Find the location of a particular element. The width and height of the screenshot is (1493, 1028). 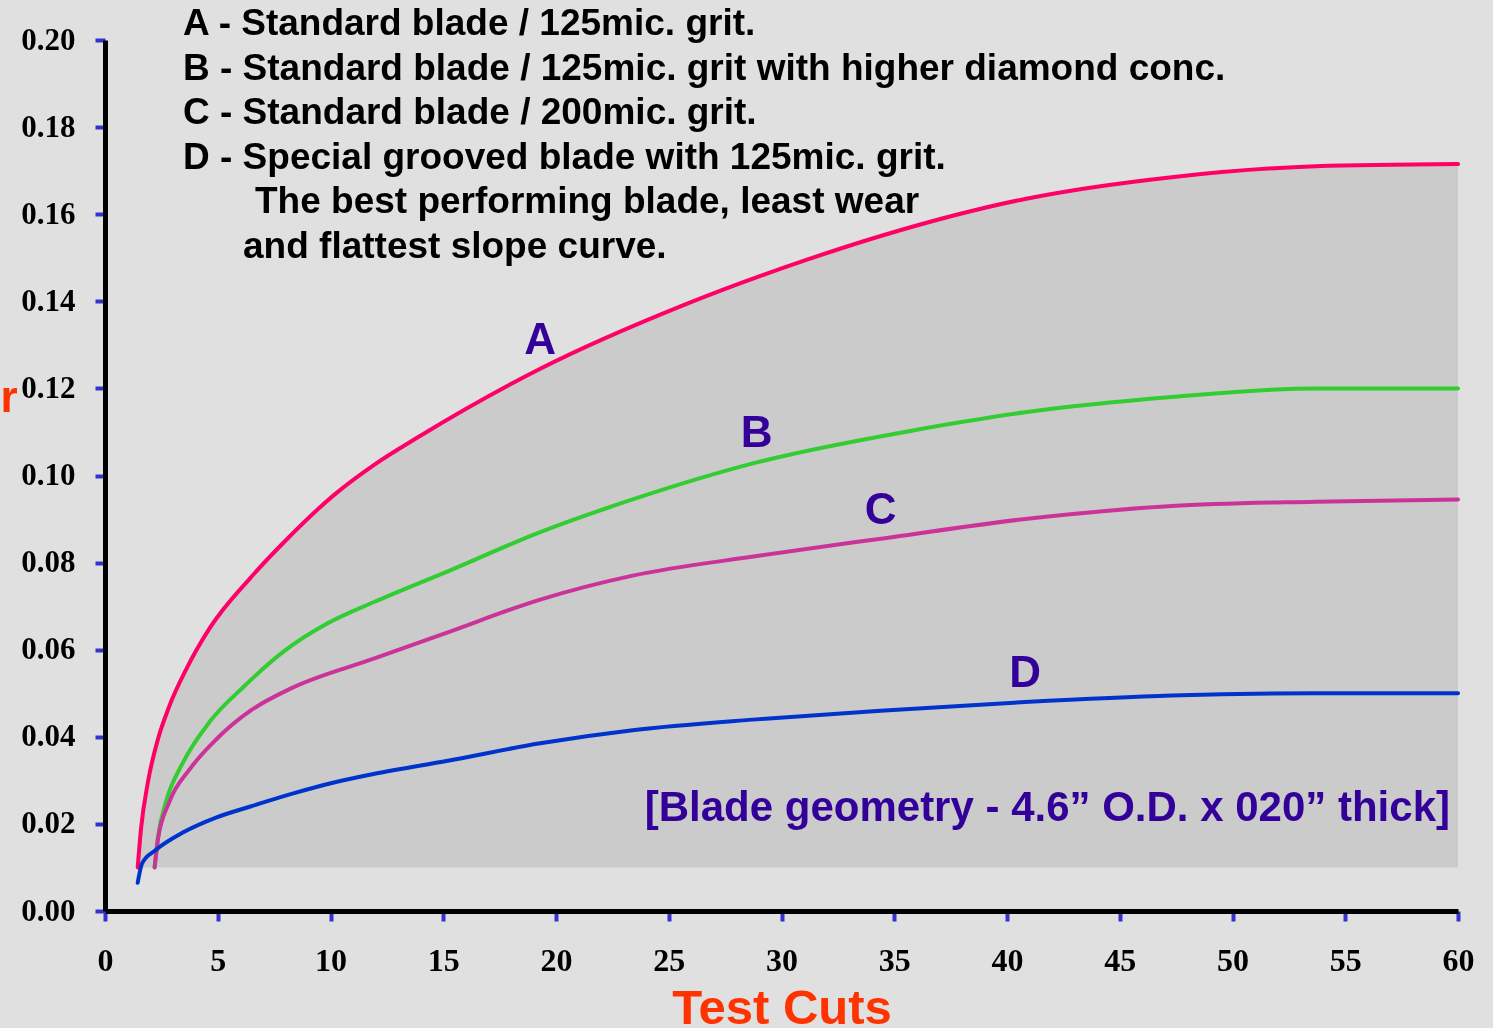

y-tick-label: 0.20 is located at coordinates (48, 39).